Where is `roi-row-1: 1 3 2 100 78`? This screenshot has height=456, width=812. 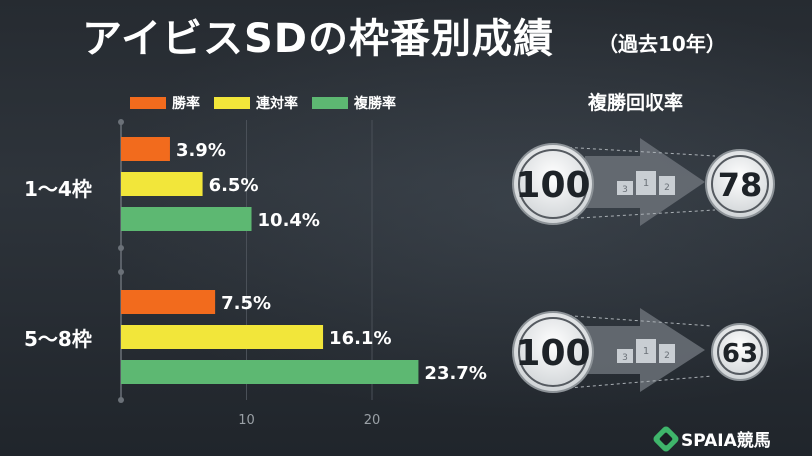 roi-row-1: 1 3 2 100 78 is located at coordinates (643, 182).